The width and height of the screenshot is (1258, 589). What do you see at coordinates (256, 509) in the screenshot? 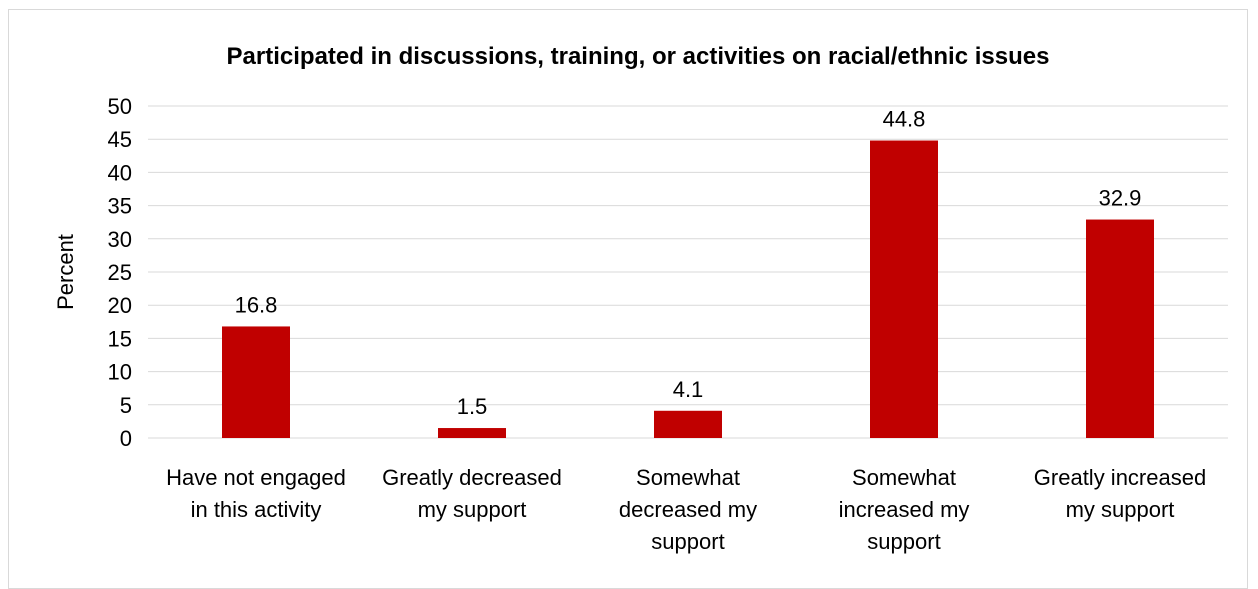
I see `x-category-label-line: in this activity` at bounding box center [256, 509].